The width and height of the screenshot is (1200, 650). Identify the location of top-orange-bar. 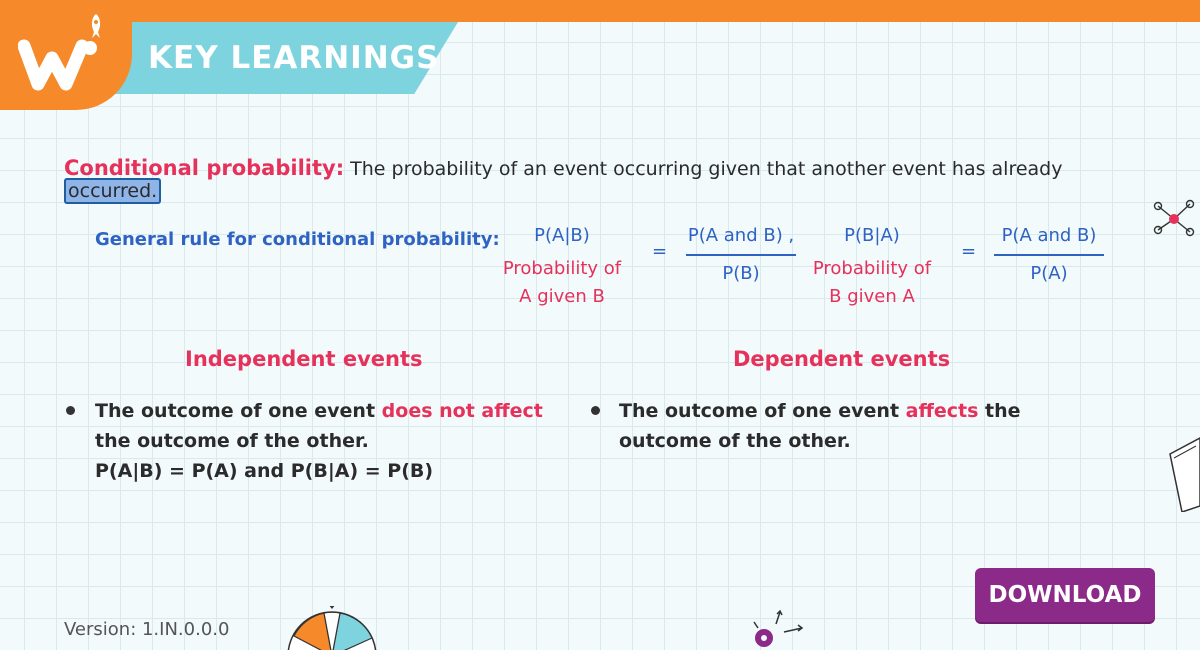
(600, 11).